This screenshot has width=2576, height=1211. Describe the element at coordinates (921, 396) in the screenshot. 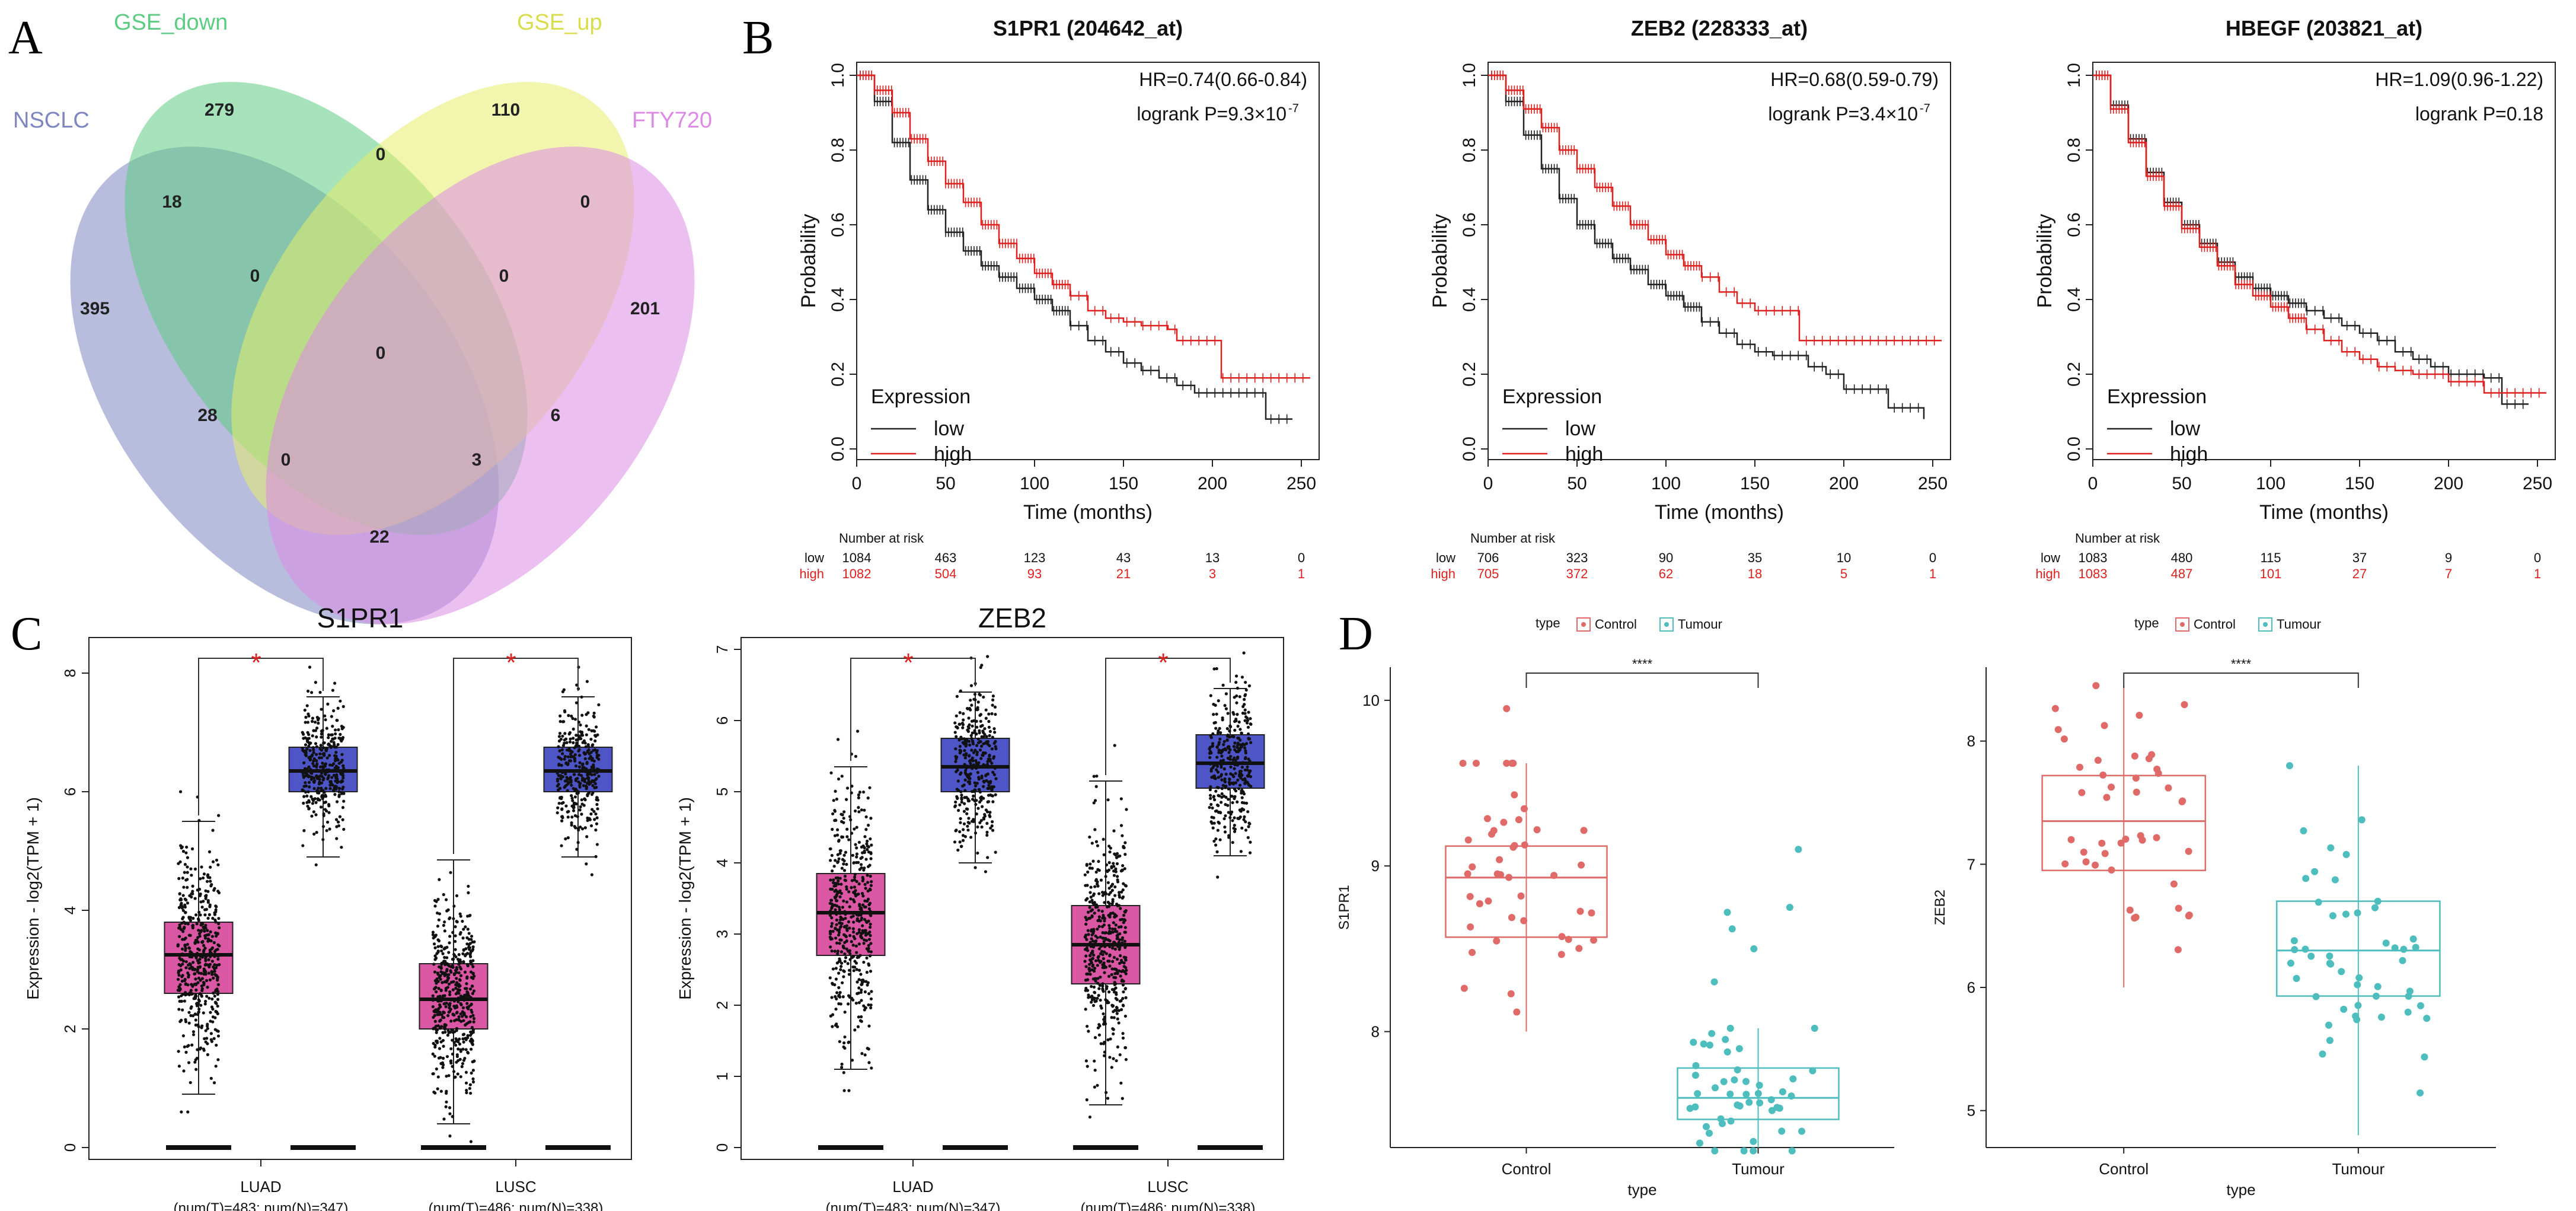

I see `km-legend-title: Expression` at that location.